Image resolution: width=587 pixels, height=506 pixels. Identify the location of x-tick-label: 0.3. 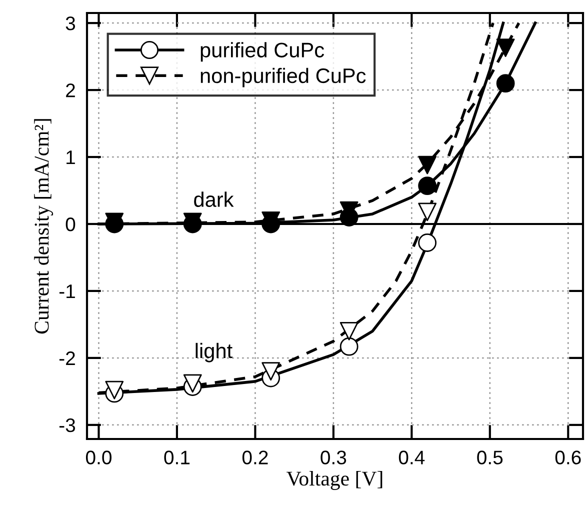
(333, 457).